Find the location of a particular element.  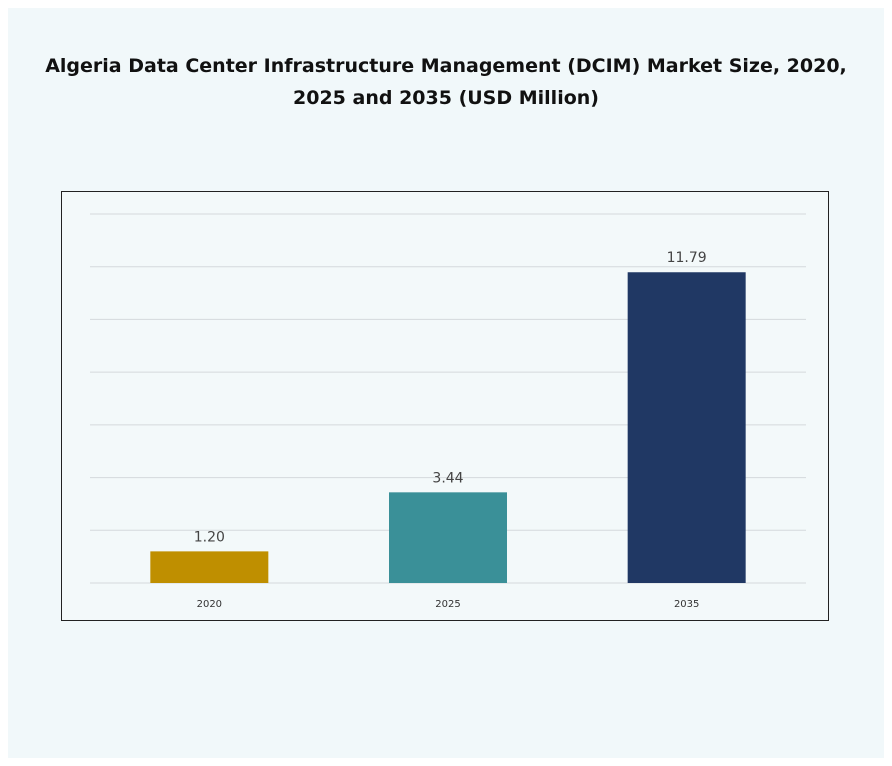

bar-2025 is located at coordinates (448, 537).